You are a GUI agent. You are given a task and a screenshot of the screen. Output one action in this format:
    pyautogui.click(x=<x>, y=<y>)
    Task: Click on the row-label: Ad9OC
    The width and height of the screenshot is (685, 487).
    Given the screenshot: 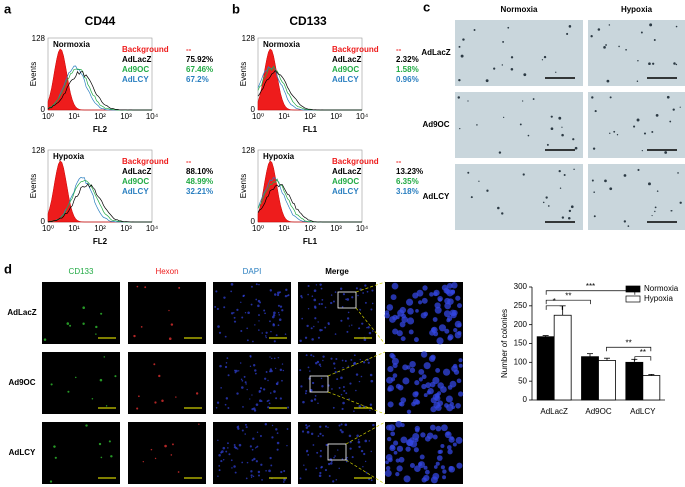 What is the action you would take?
    pyautogui.click(x=435, y=124)
    